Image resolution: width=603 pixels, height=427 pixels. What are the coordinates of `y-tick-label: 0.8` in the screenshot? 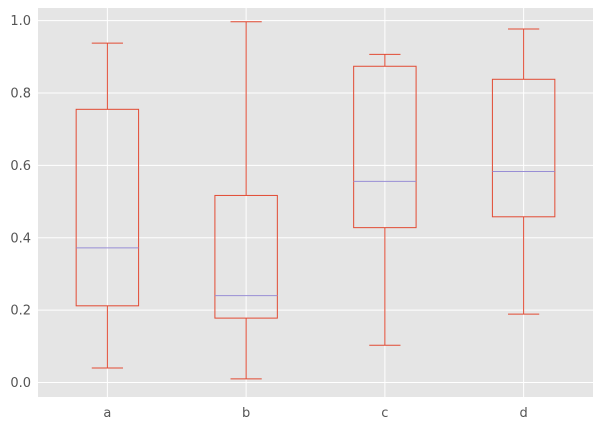 It's located at (20, 94).